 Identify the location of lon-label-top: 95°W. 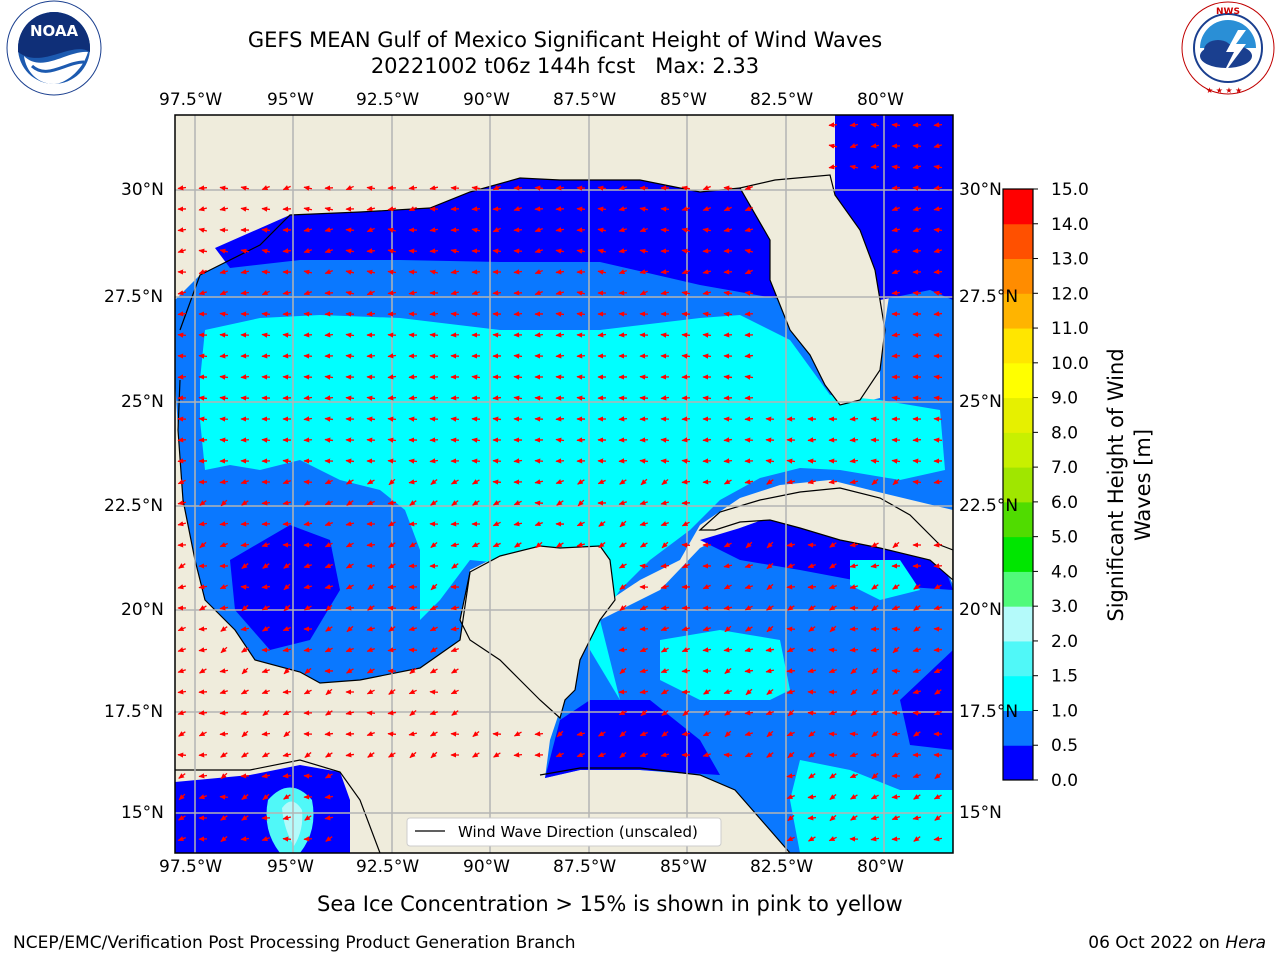
(290, 100).